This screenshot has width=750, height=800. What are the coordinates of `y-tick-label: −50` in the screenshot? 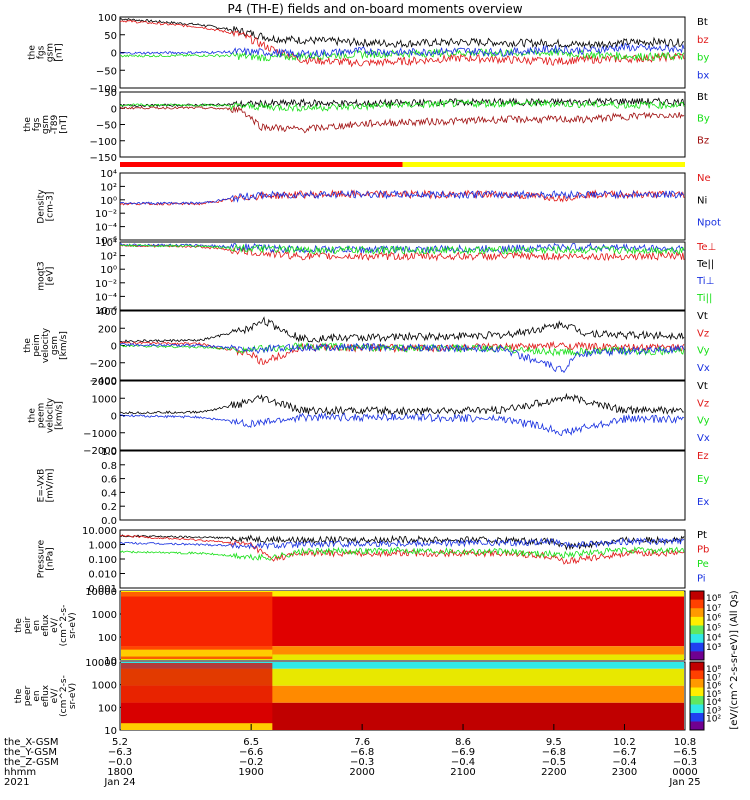 It's located at (106, 126).